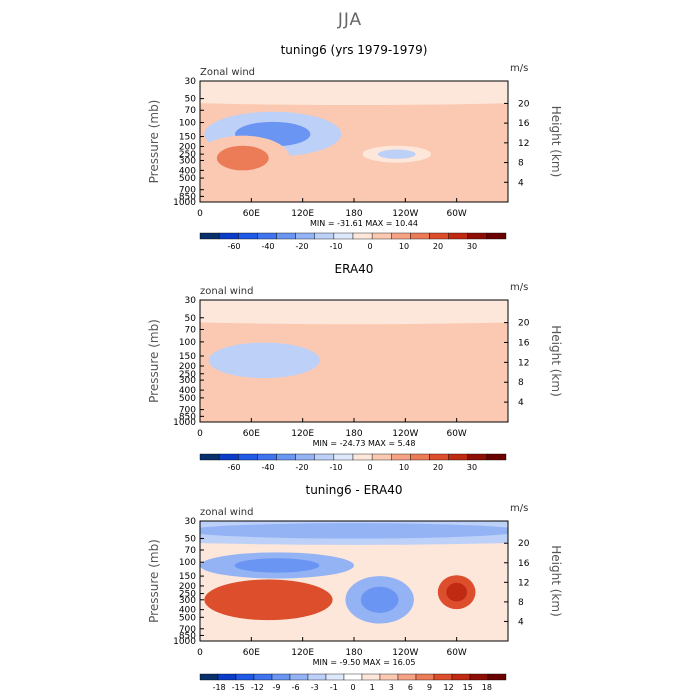 This screenshot has width=700, height=700. I want to click on colorbar-label: -18, so click(219, 687).